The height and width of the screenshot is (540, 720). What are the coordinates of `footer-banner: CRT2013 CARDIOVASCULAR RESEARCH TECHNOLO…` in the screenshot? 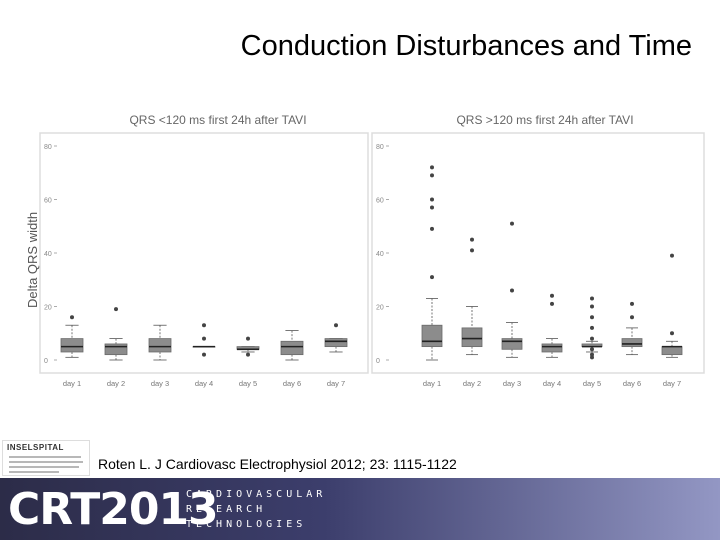 It's located at (360, 509).